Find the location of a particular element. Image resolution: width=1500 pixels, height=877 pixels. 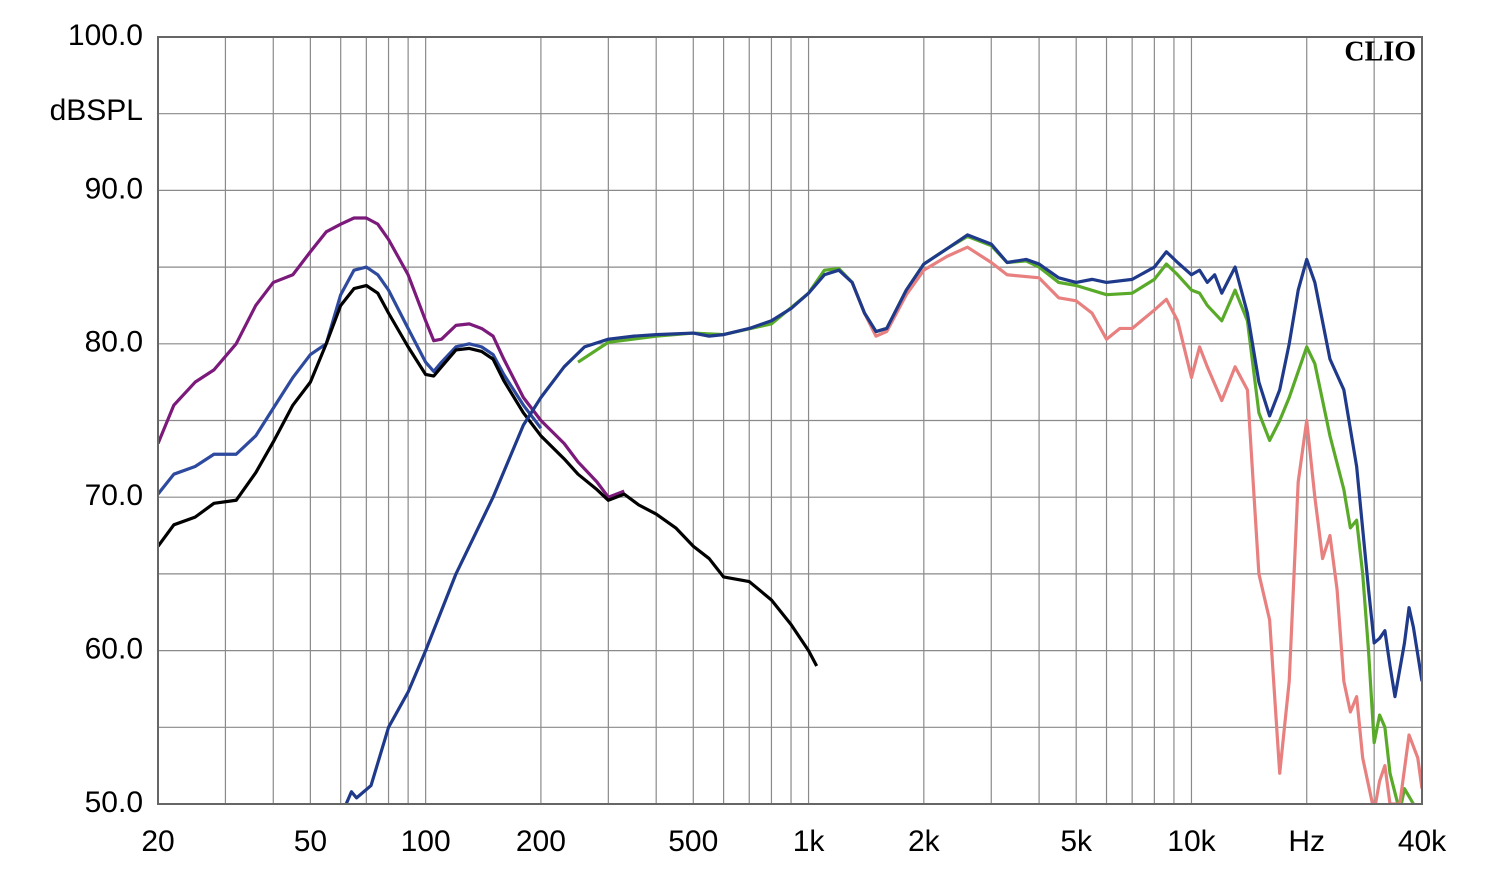

watermark: CLIO is located at coordinates (1380, 51).